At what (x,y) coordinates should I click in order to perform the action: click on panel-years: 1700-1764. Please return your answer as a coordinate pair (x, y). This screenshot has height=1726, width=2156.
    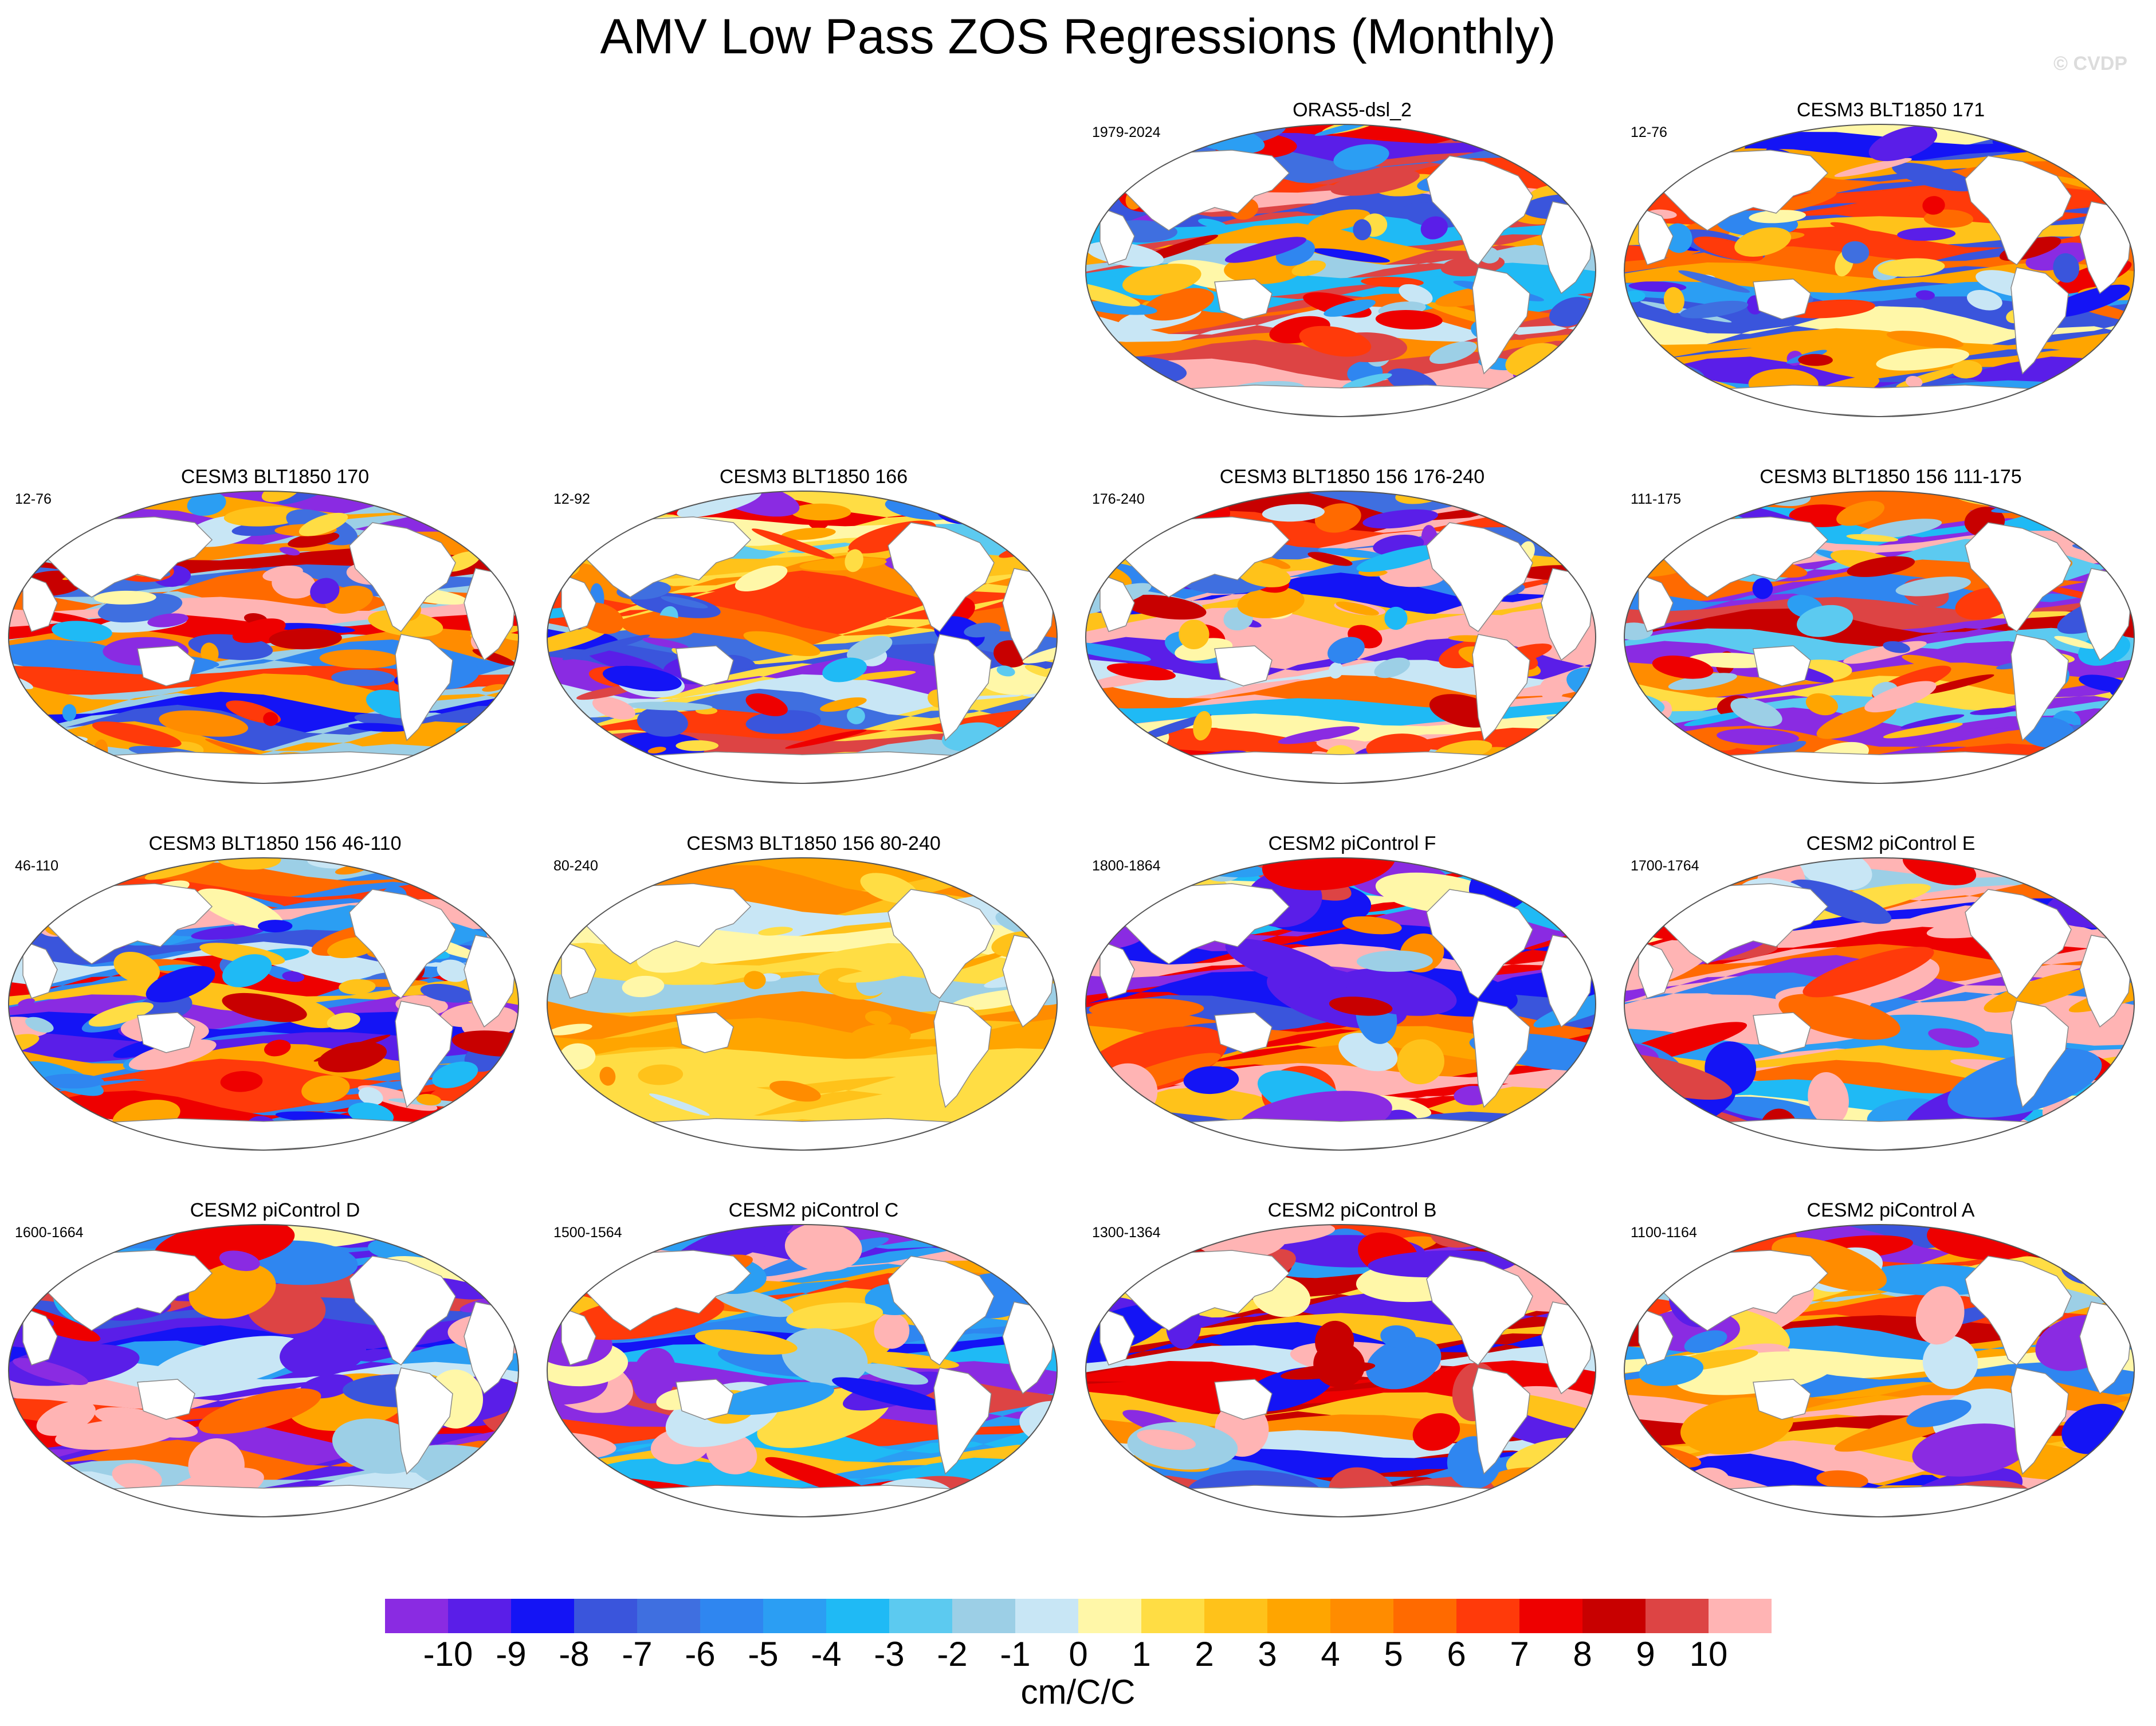
    Looking at the image, I should click on (1665, 866).